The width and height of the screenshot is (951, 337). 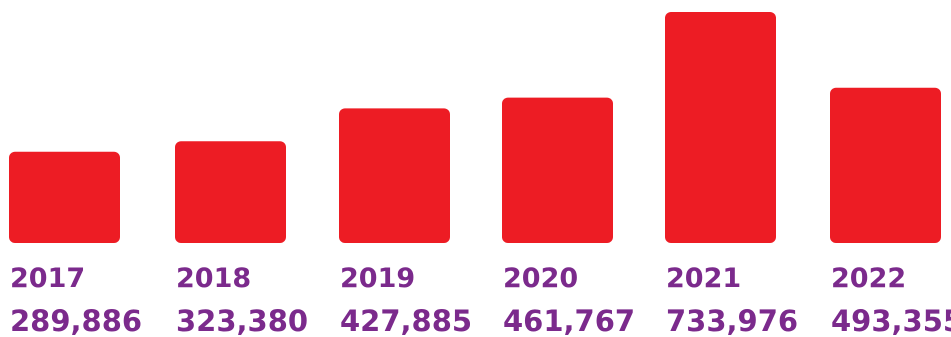 What do you see at coordinates (47, 278) in the screenshot?
I see `year-label-2017: 2017` at bounding box center [47, 278].